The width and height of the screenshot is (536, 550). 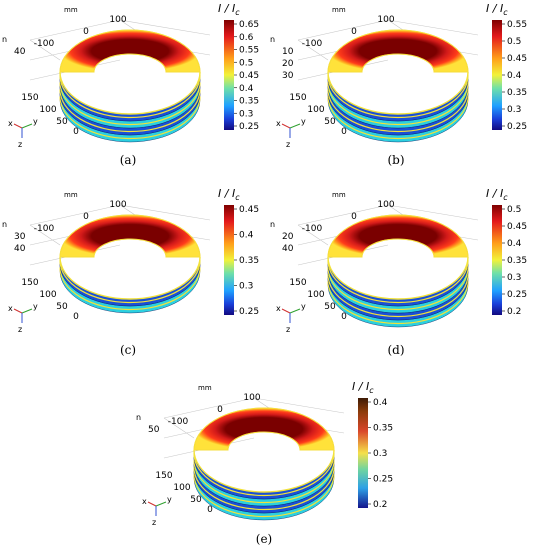 What do you see at coordinates (380, 505) in the screenshot?
I see `colorbar-tick-label: 0.2` at bounding box center [380, 505].